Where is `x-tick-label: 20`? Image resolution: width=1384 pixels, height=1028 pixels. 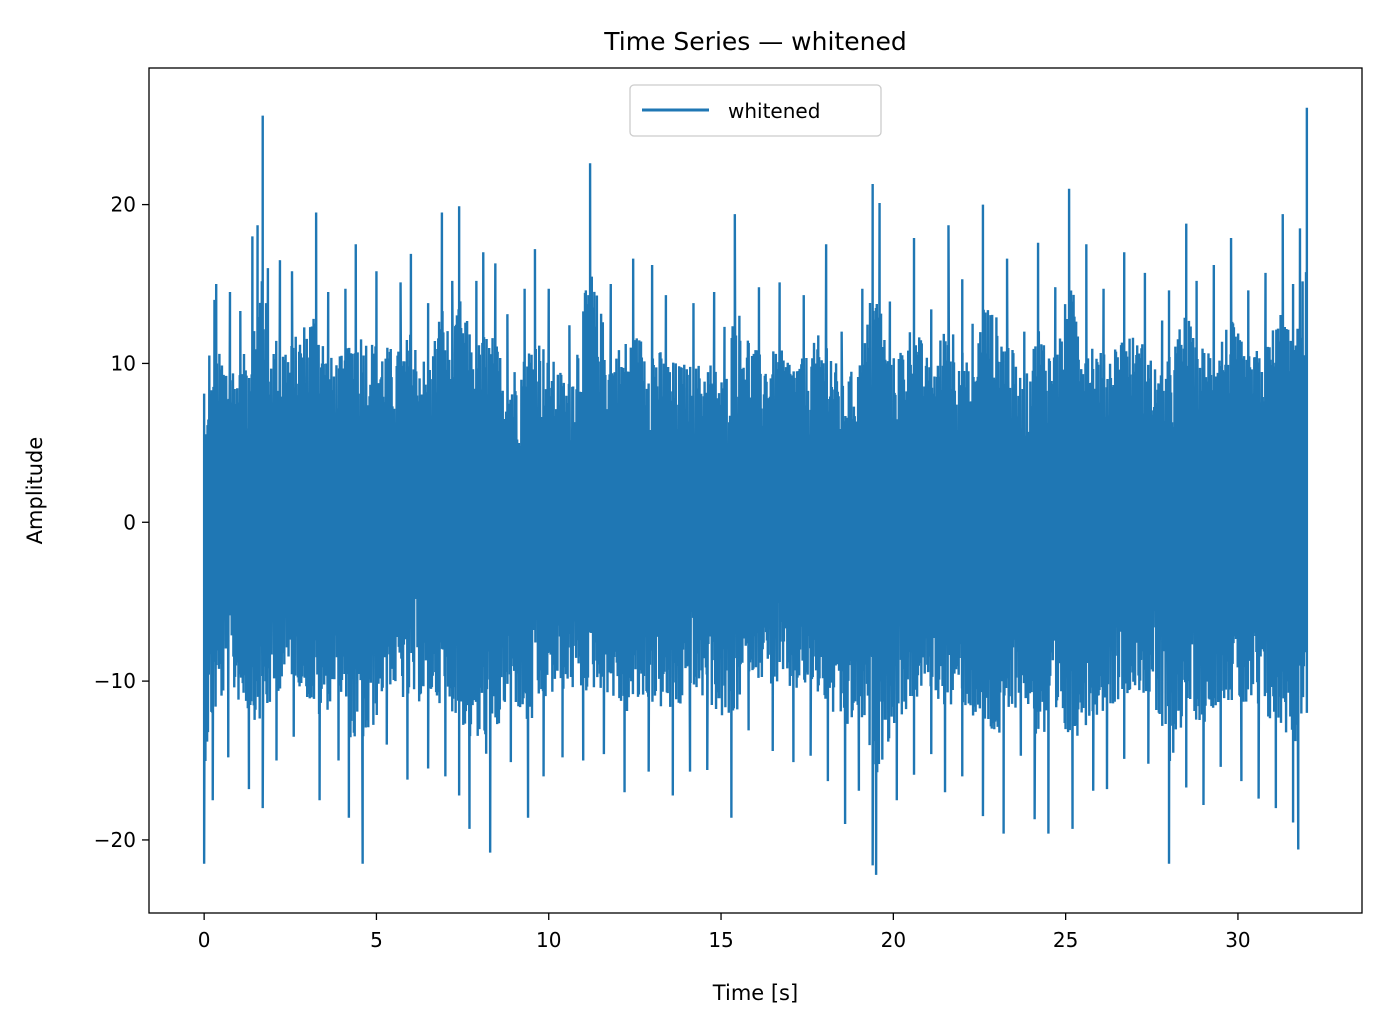
x-tick-label: 20 is located at coordinates (893, 940).